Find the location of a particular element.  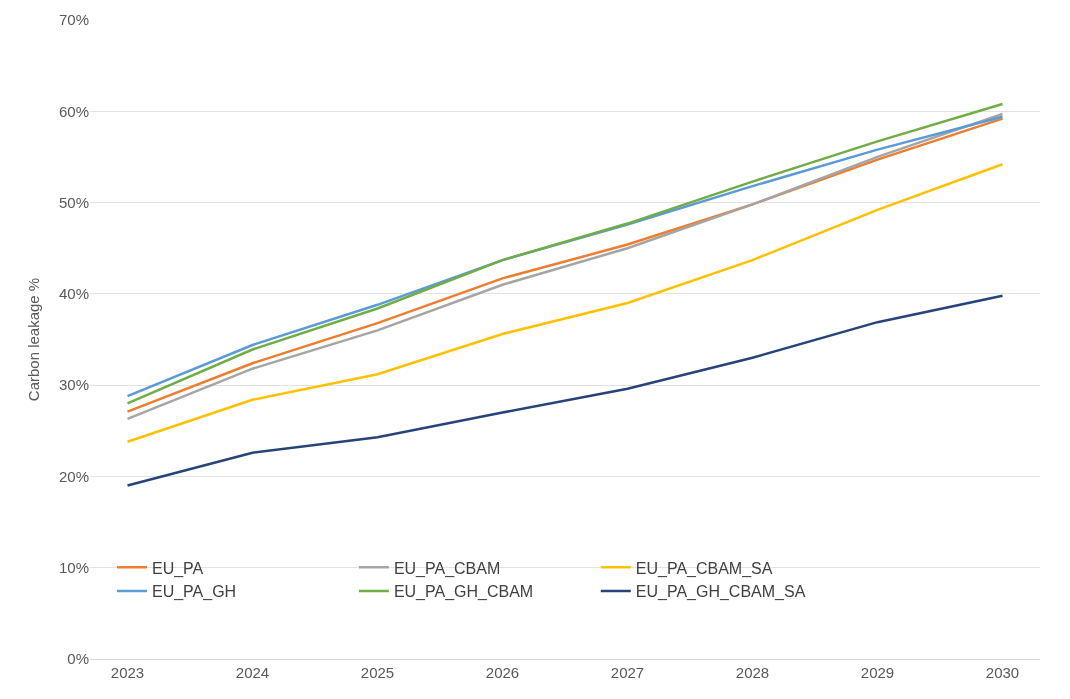

y-tick-label: 10% is located at coordinates (73, 567).